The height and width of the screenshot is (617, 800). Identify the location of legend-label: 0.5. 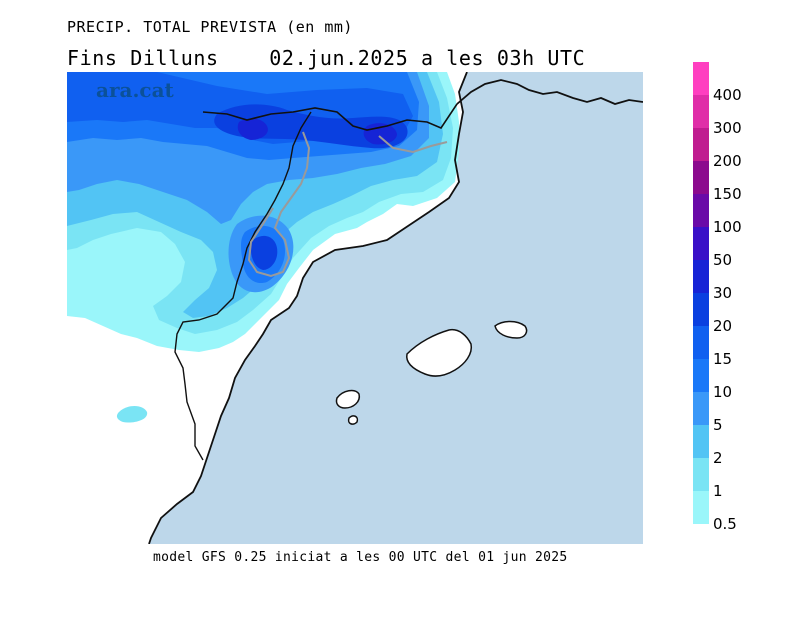
(725, 524).